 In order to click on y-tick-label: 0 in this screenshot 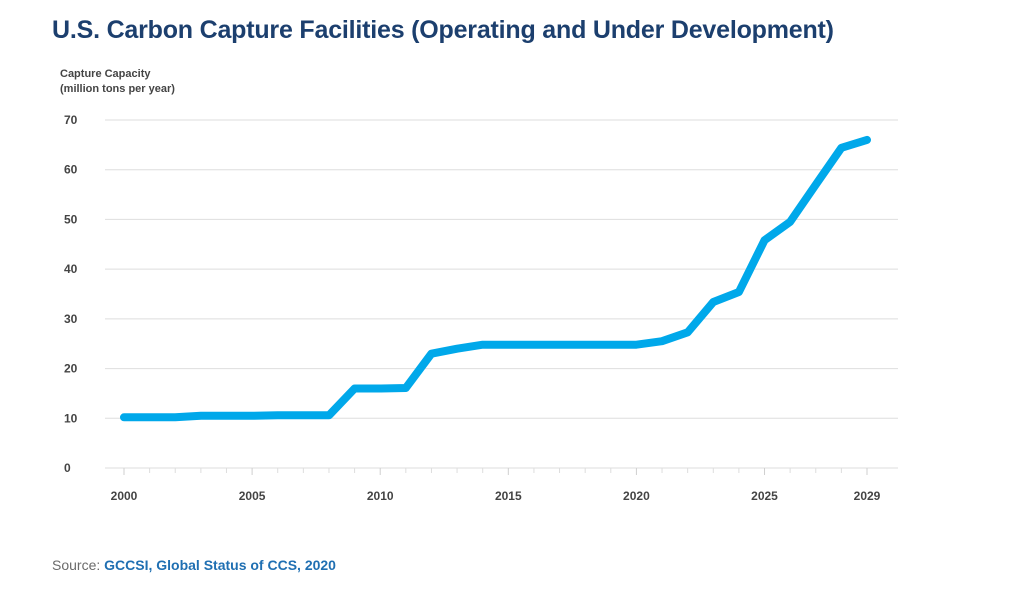, I will do `click(67, 468)`.